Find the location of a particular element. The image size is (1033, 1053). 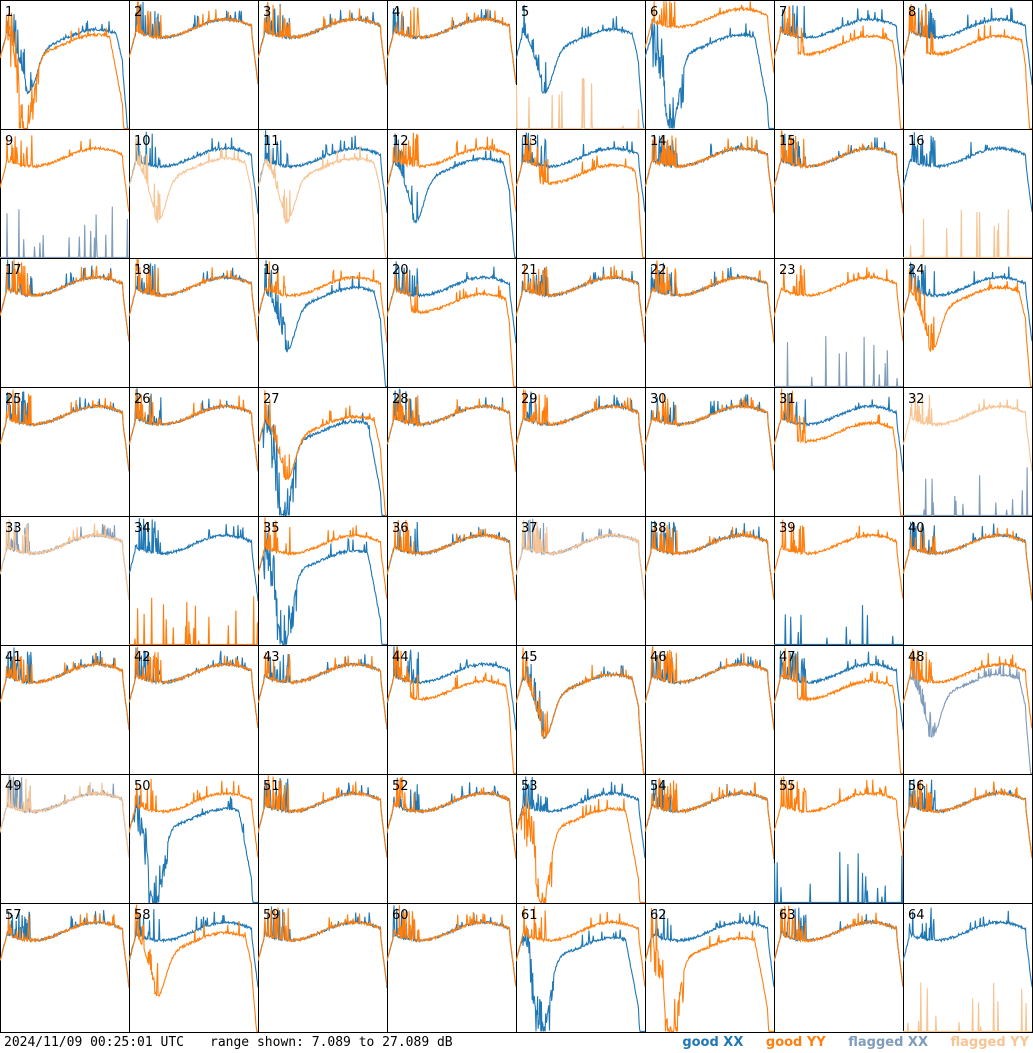

panel-29: 29 is located at coordinates (581, 452).